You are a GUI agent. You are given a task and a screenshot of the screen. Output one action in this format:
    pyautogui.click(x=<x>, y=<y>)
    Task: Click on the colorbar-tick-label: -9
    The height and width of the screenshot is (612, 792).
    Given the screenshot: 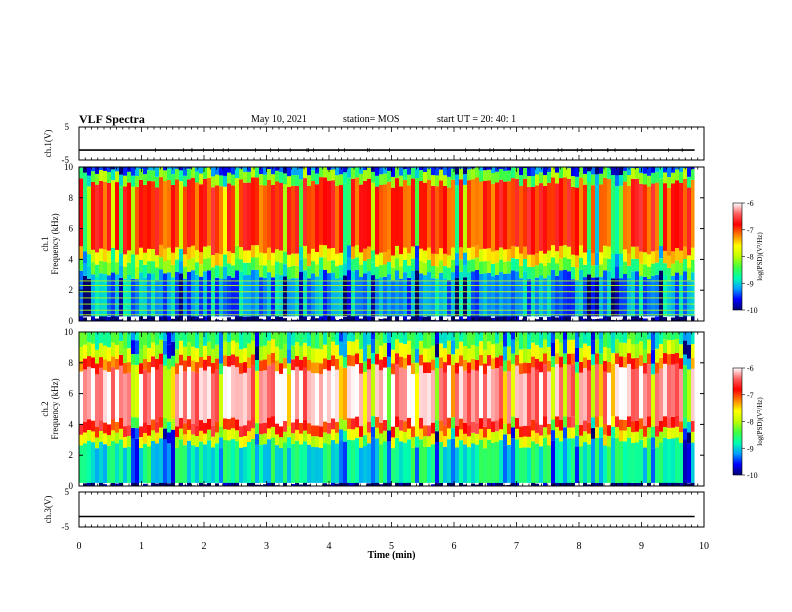 What is the action you would take?
    pyautogui.click(x=750, y=283)
    